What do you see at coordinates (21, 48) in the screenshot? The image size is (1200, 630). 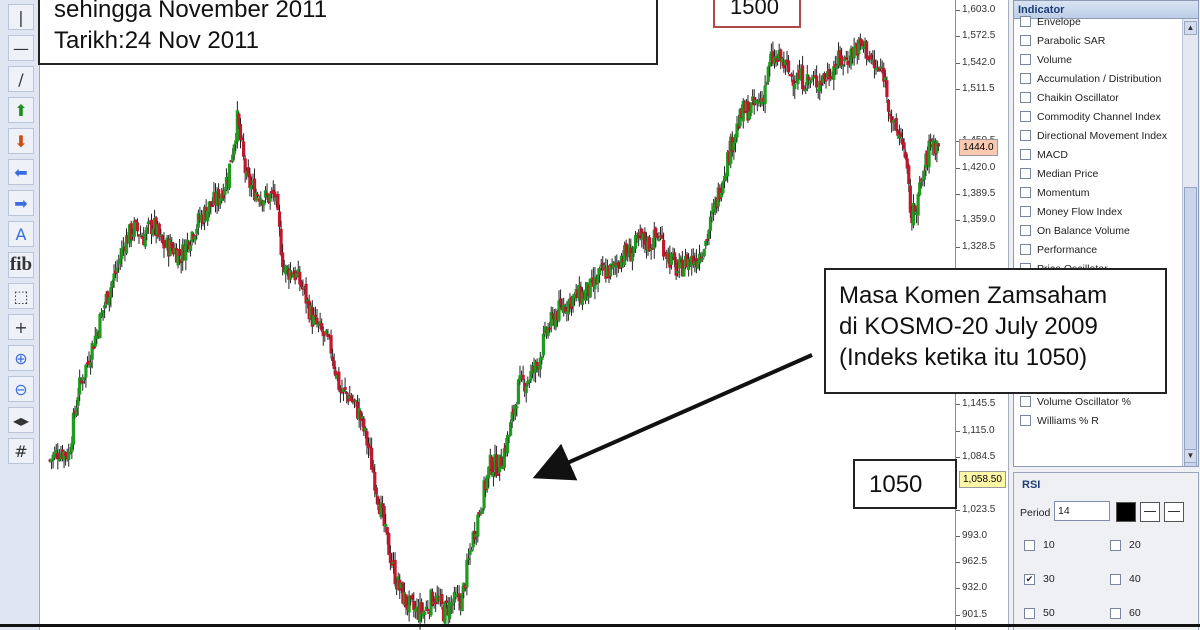 I see `horizontal-line-tool-icon: —` at bounding box center [21, 48].